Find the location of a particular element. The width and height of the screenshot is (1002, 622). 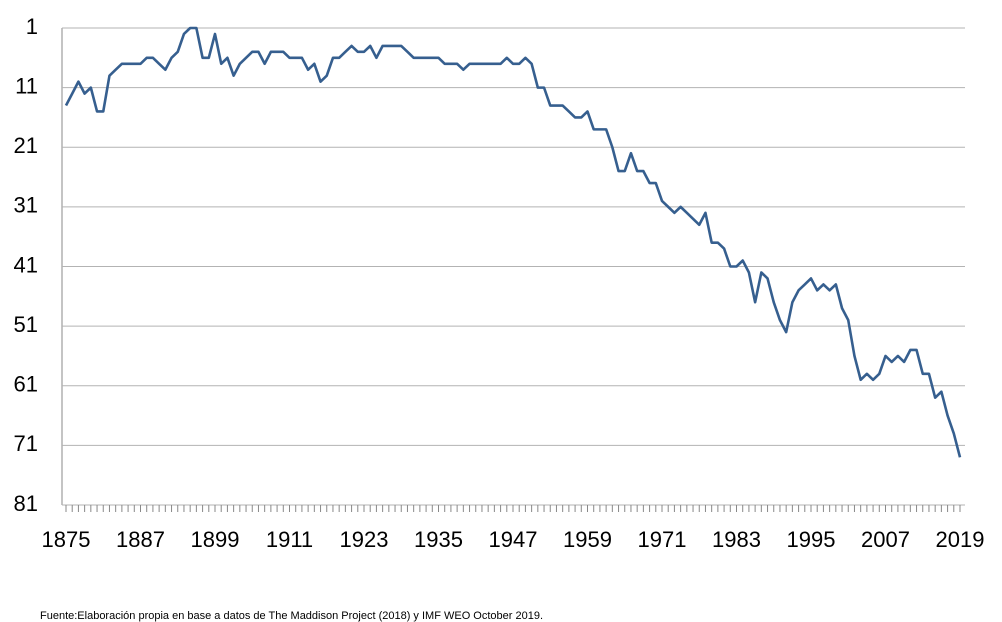

y-tick-label: 1 is located at coordinates (32, 26).